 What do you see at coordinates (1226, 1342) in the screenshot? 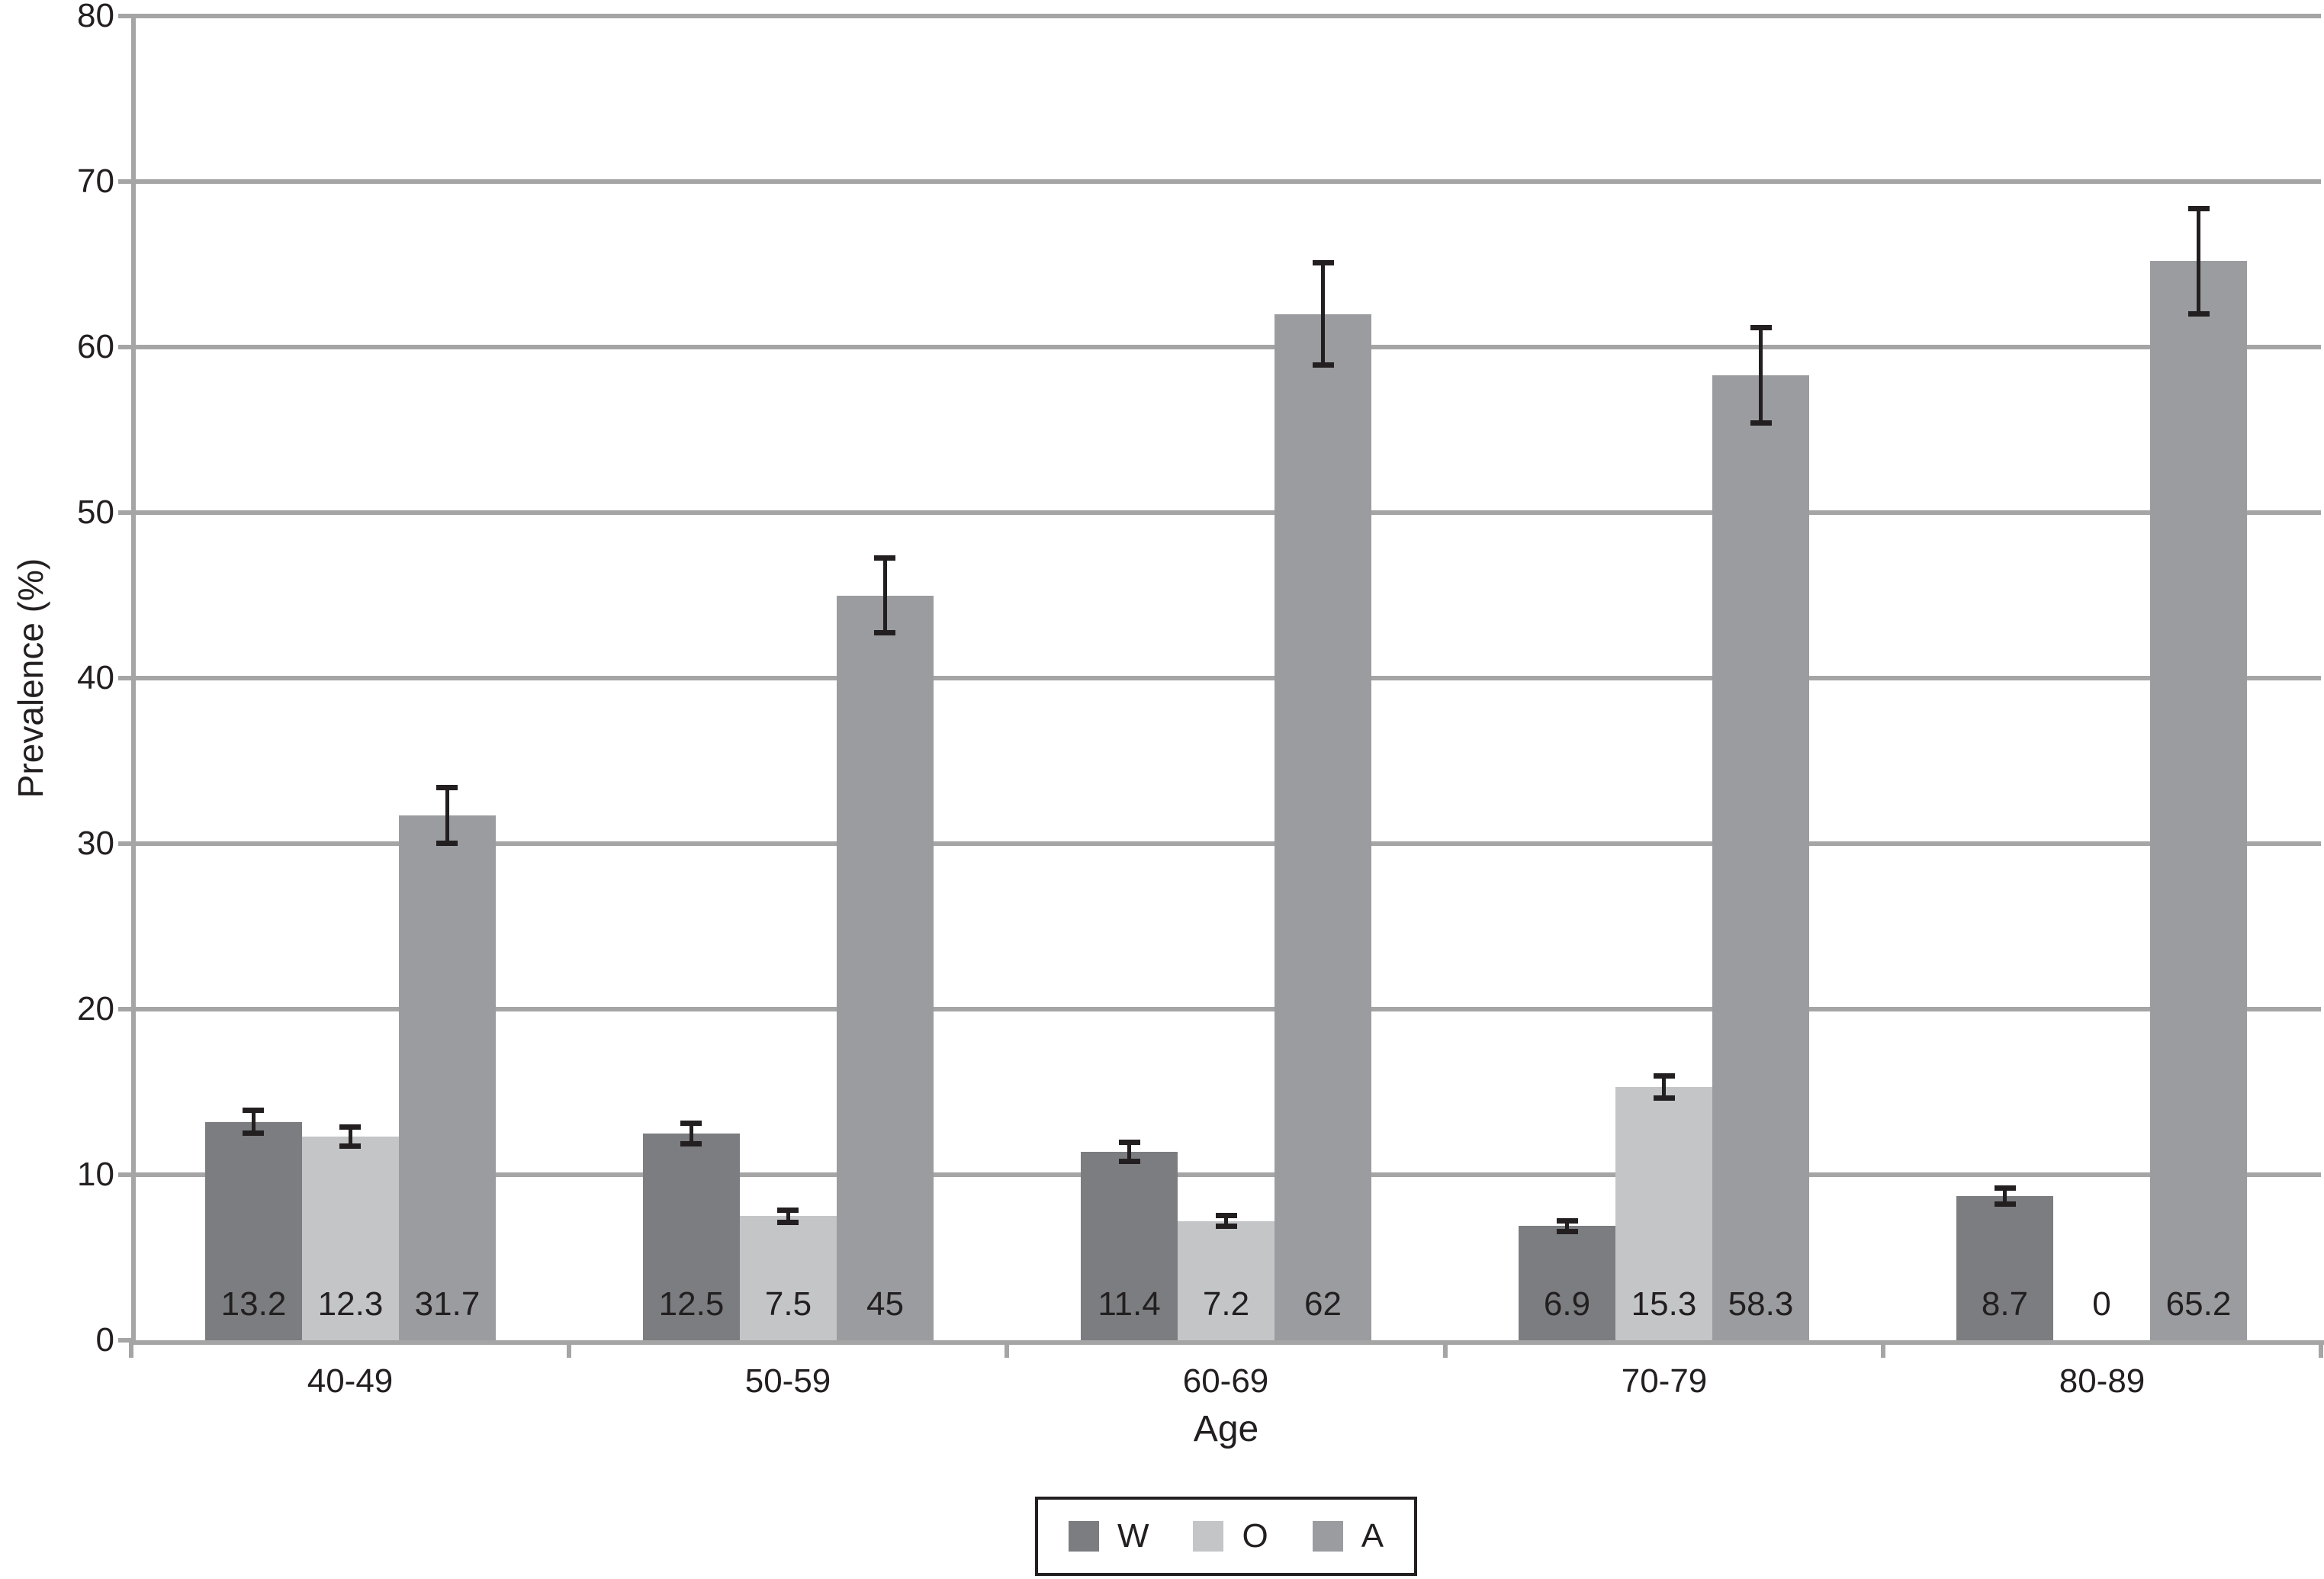
I see `x-axis-line` at bounding box center [1226, 1342].